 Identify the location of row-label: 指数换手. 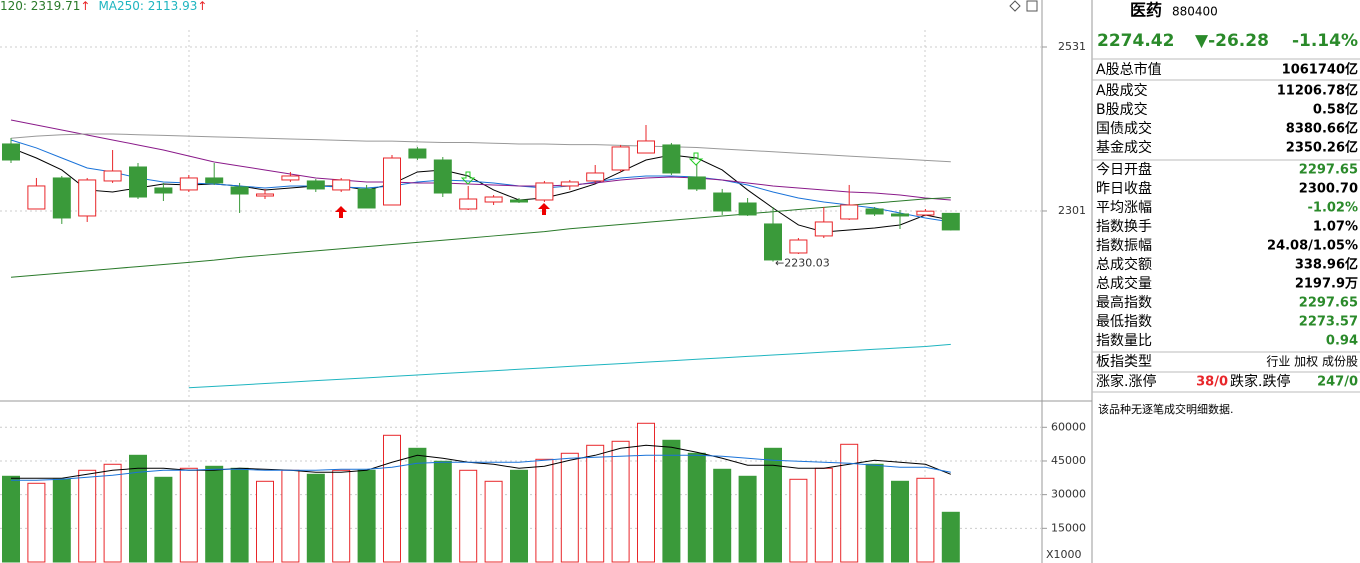
(1124, 226).